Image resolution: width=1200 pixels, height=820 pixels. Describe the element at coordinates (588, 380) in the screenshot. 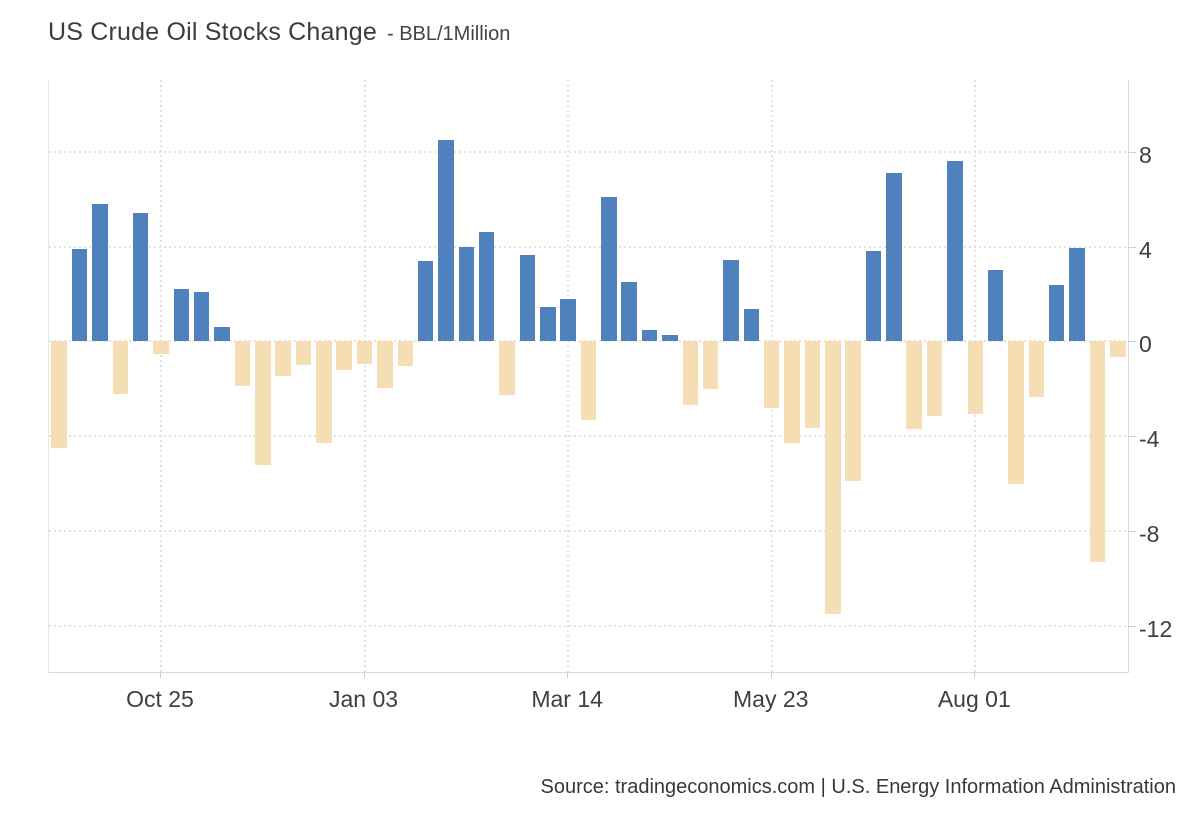

I see `bar-week-27-negative` at that location.